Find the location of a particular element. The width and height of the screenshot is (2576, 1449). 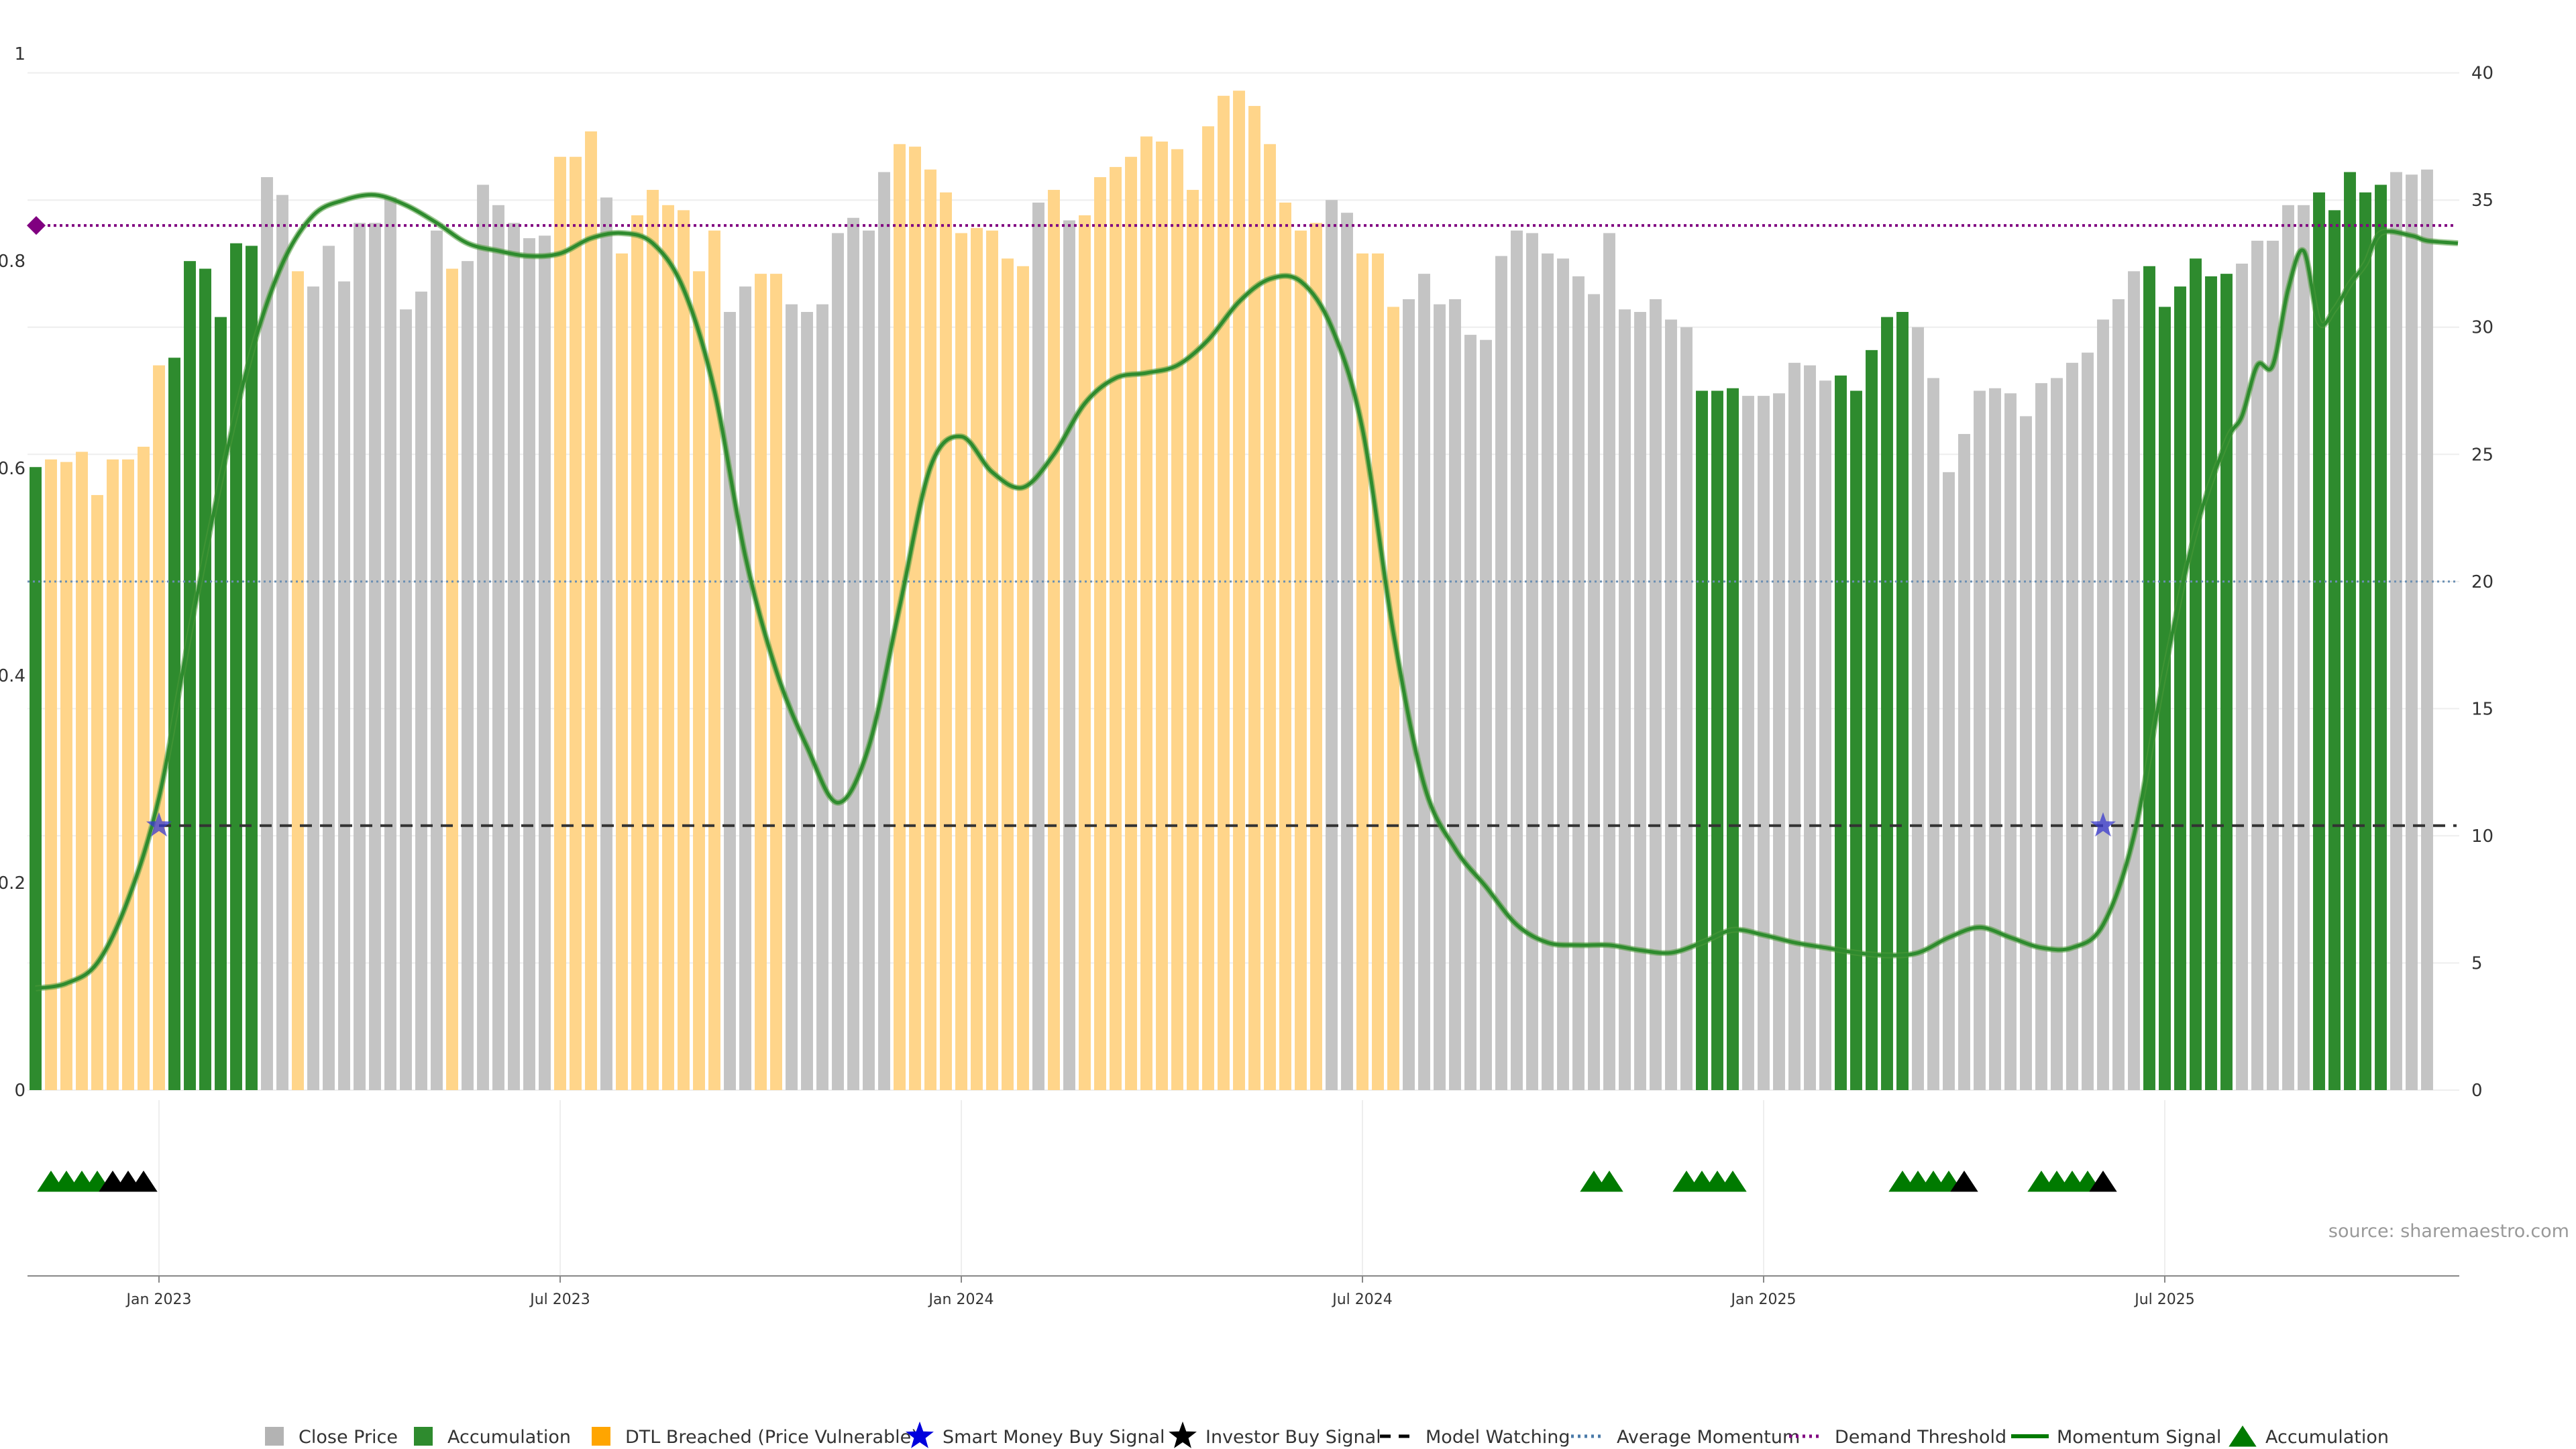

legend-item-7: Demand Threshold is located at coordinates (1897, 1437).